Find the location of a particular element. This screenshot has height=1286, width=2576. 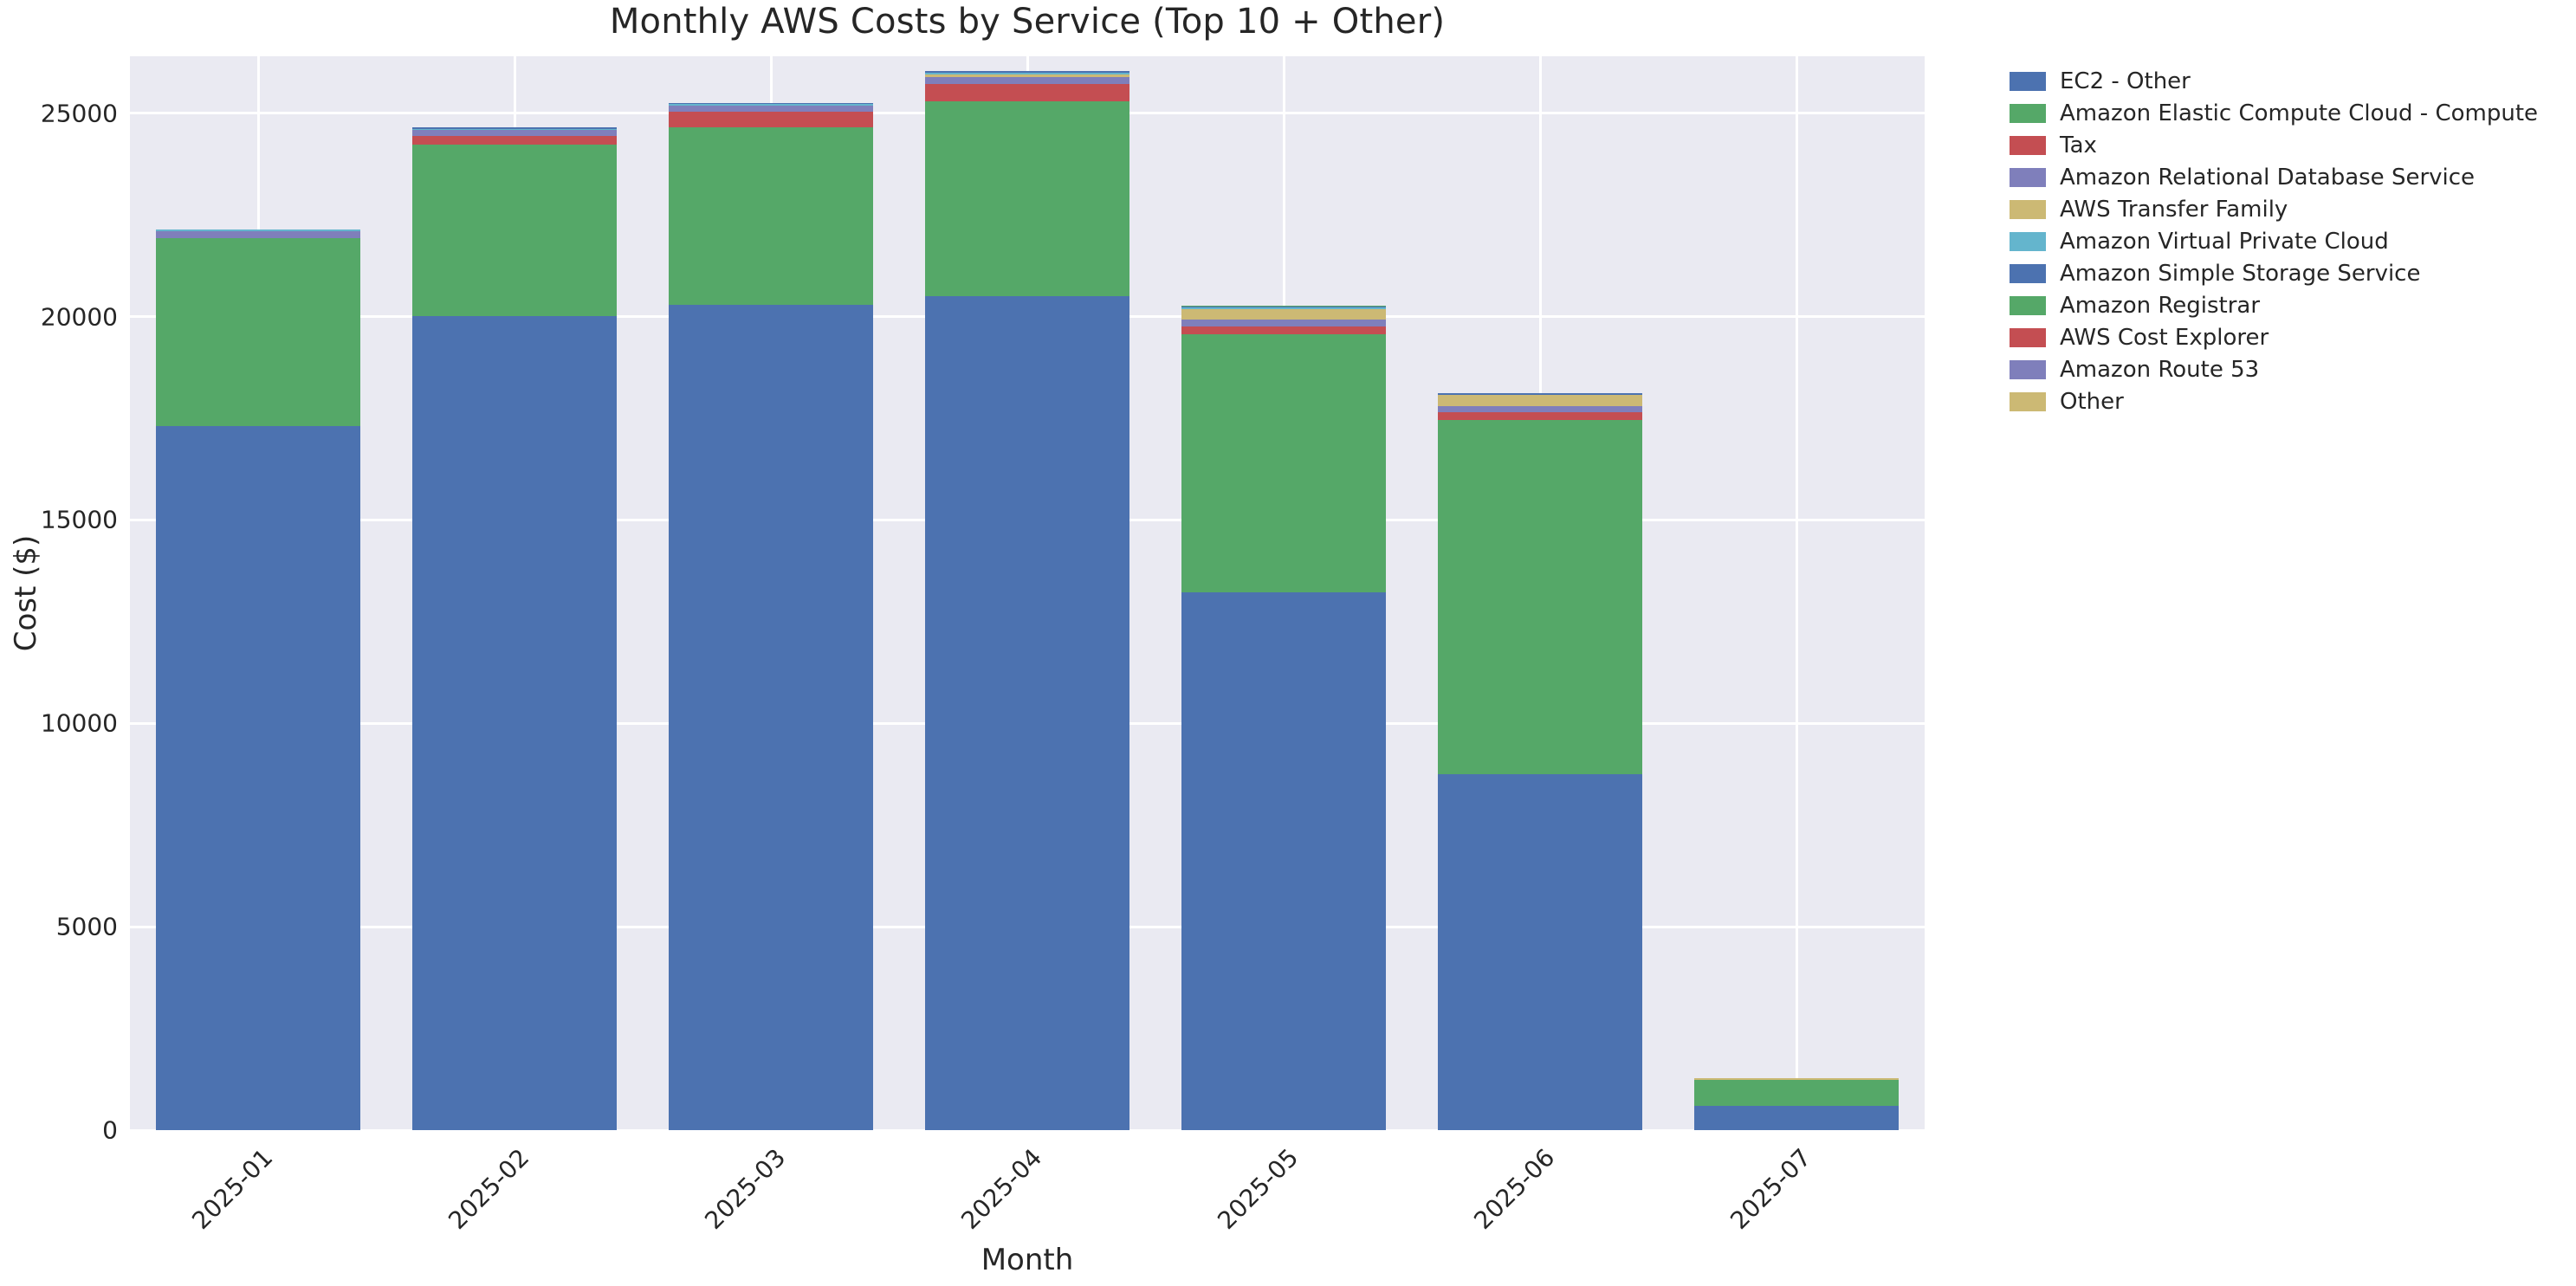

legend-label: Tax is located at coordinates (2078, 145).